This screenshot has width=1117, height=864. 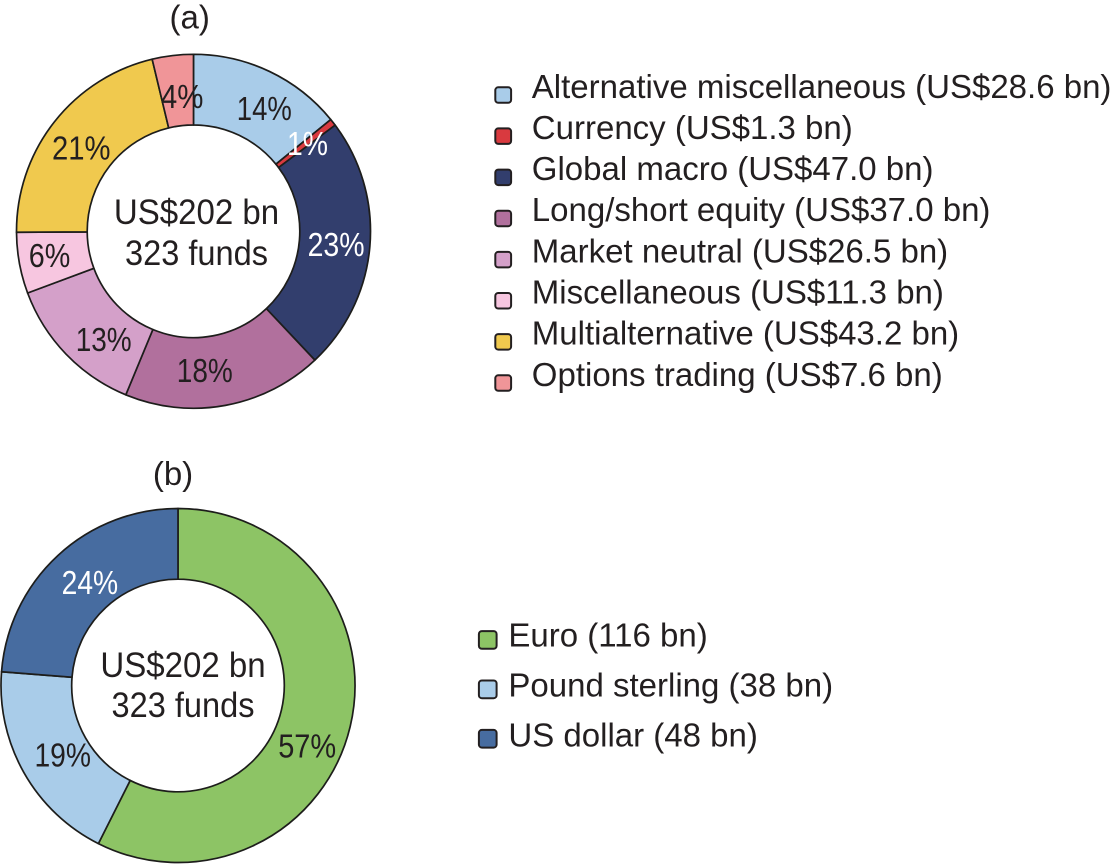 I want to click on svg-text: 19%, so click(x=62, y=754).